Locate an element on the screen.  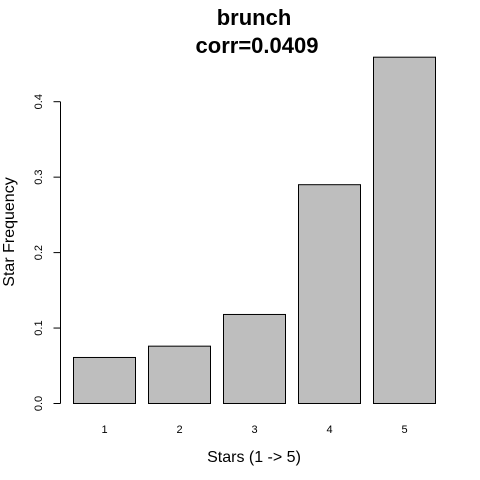
y-tick-label: 0.4 is located at coordinates (39, 101).